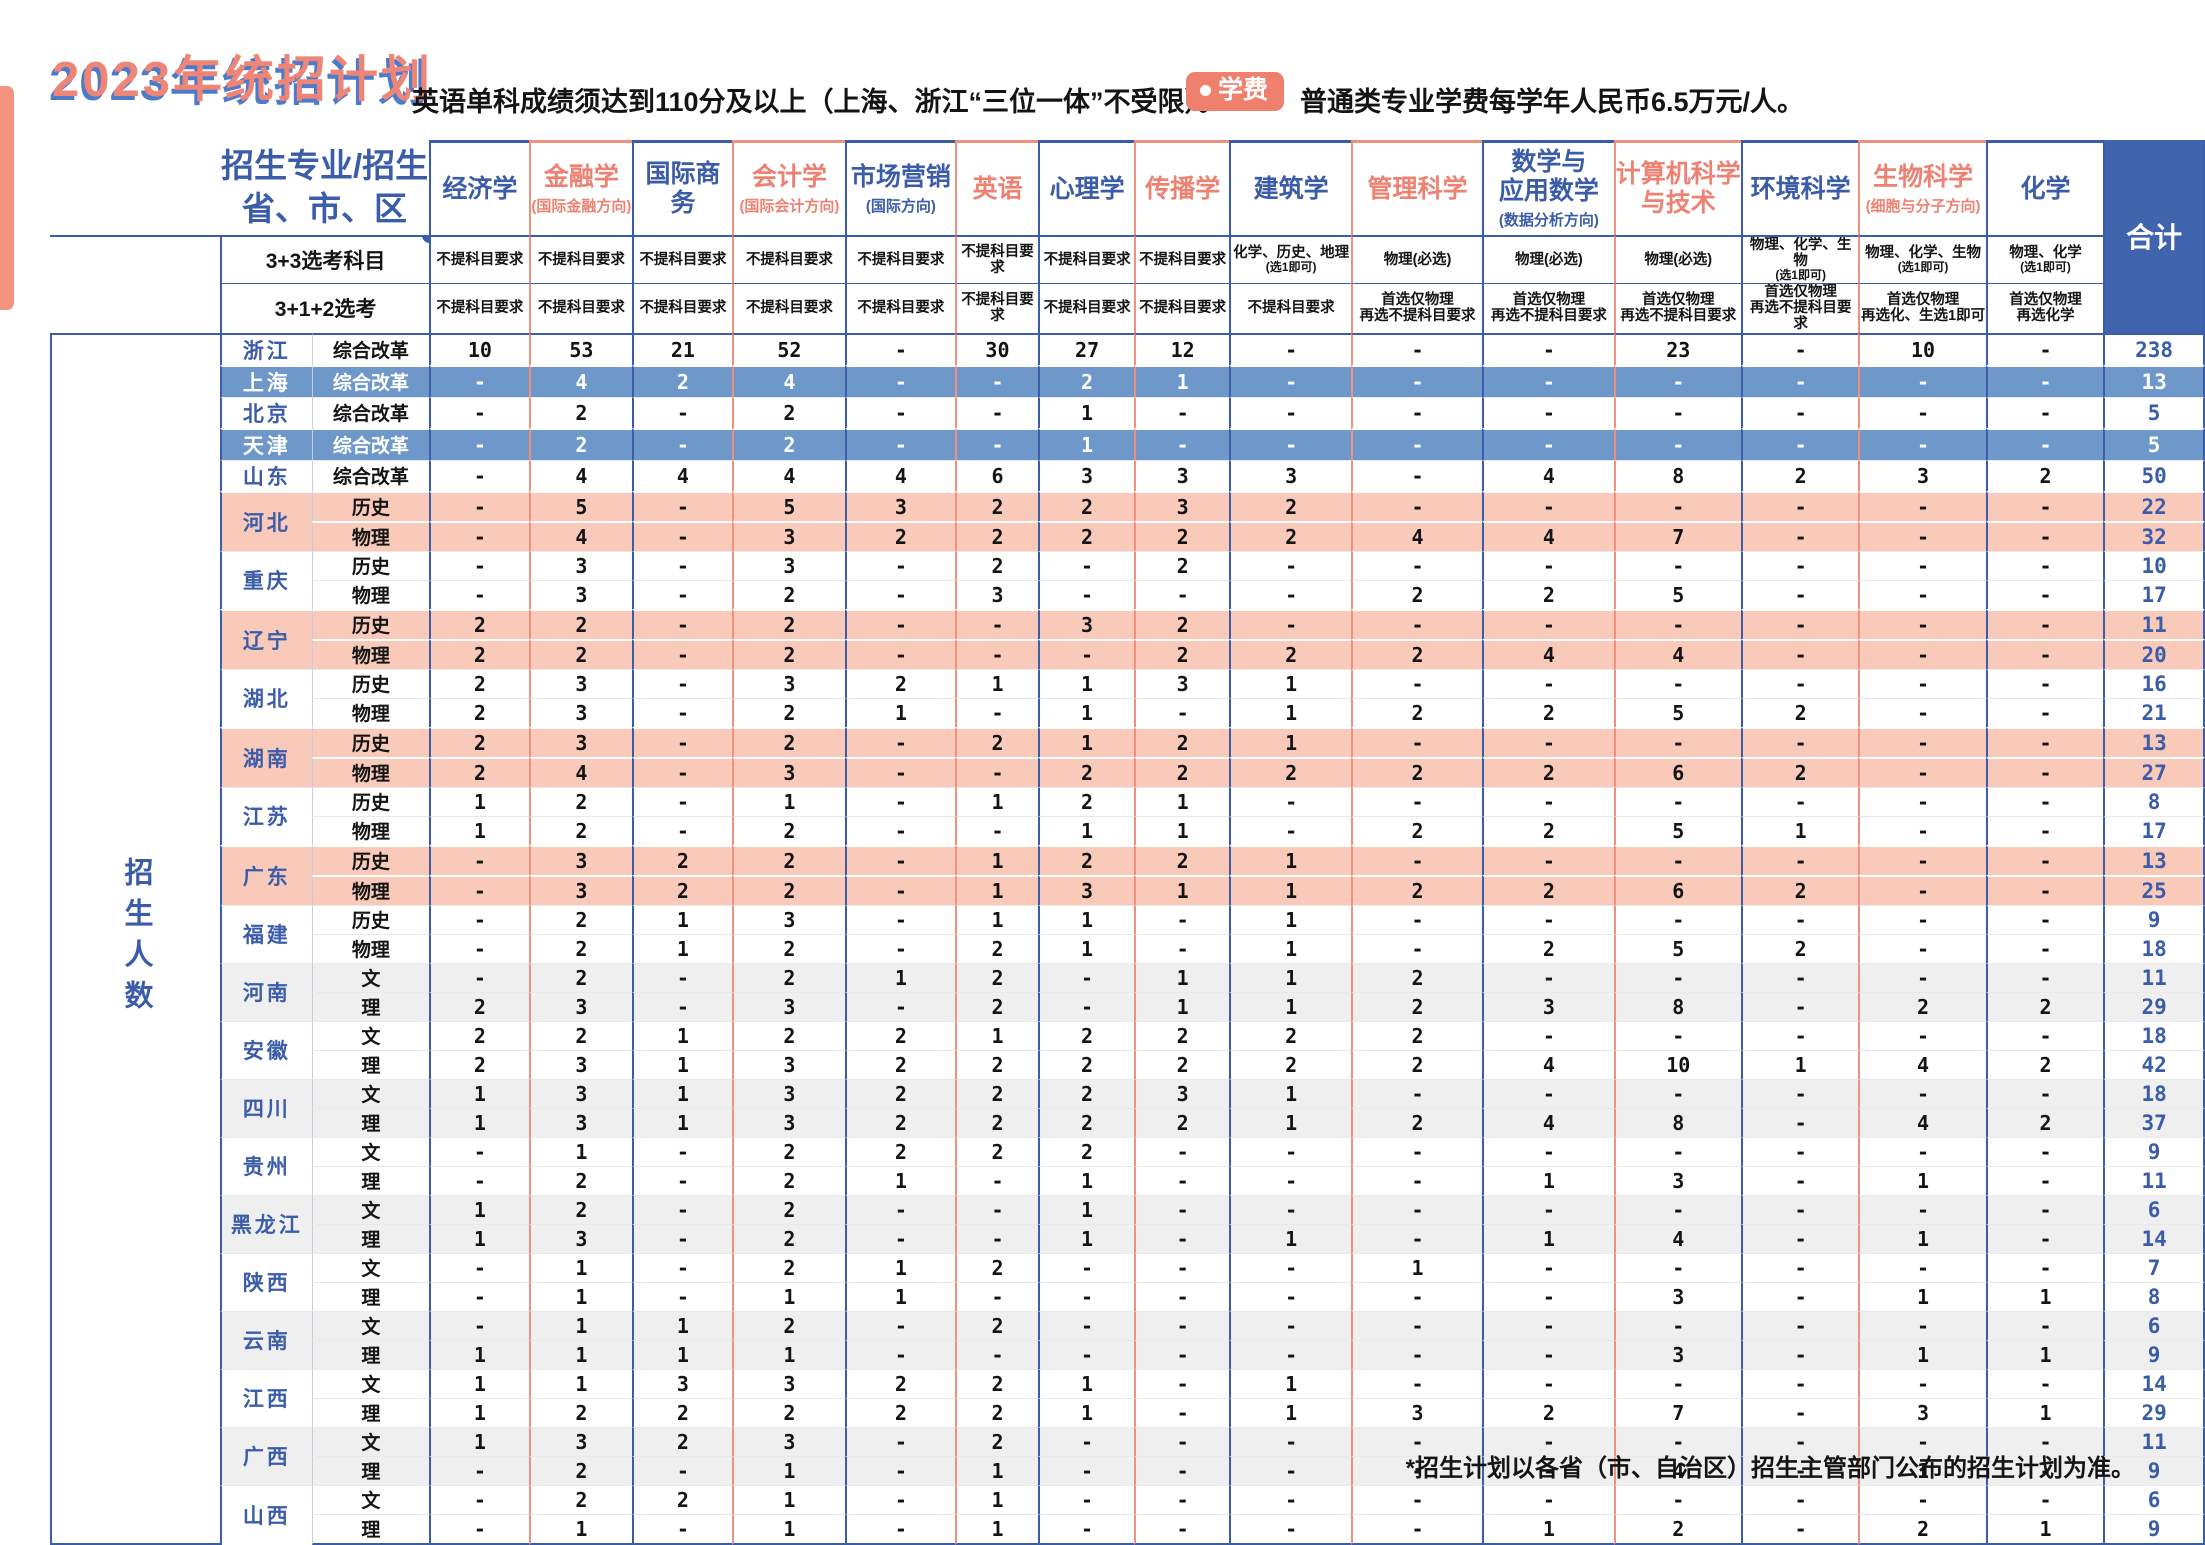  Describe the element at coordinates (1416, 307) in the screenshot. I see `req-cell: 首选仅物理 再选不提科目要求` at that location.